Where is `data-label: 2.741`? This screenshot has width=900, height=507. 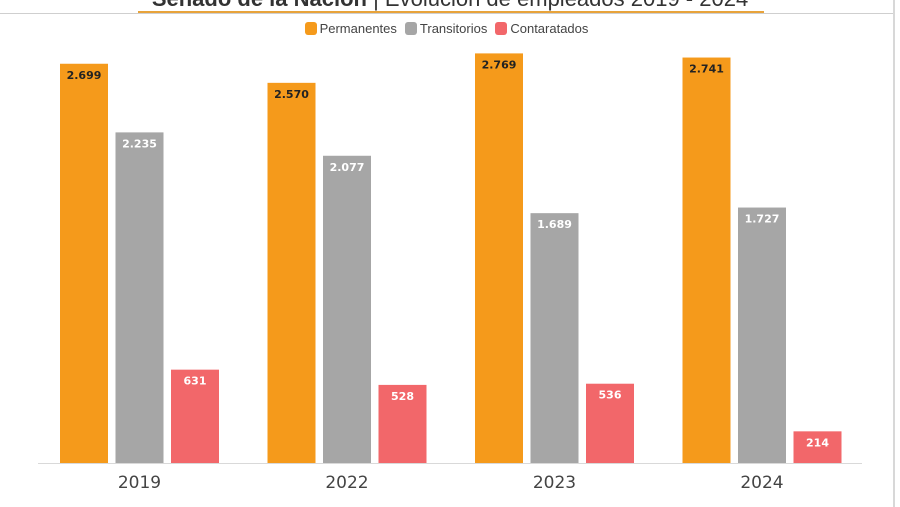
data-label: 2.741 is located at coordinates (706, 69).